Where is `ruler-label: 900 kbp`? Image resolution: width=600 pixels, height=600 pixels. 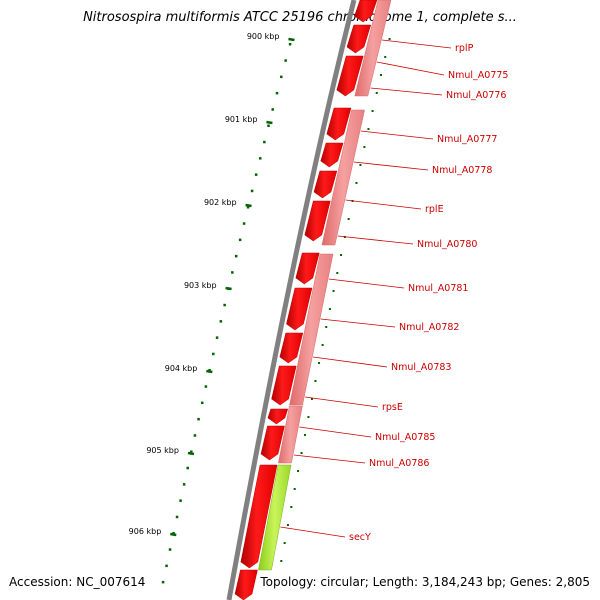
ruler-label: 900 kbp is located at coordinates (263, 36).